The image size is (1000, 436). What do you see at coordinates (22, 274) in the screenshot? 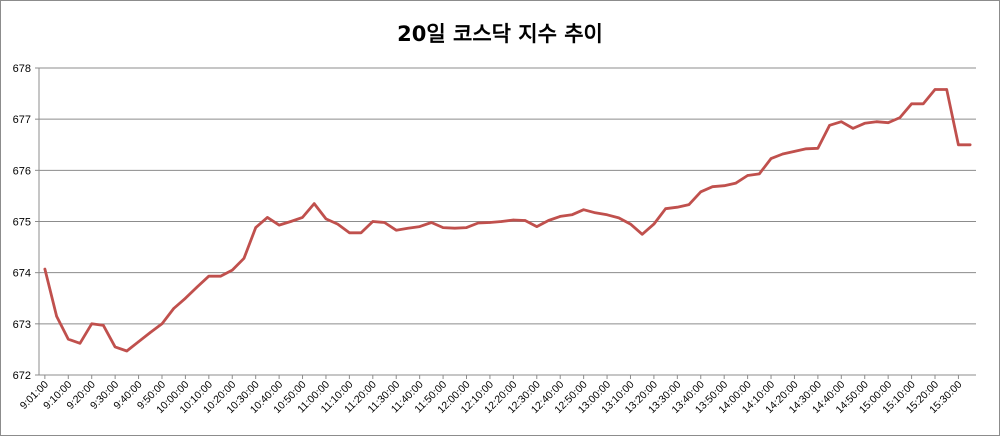
I see `y-tick-label: 674` at bounding box center [22, 274].